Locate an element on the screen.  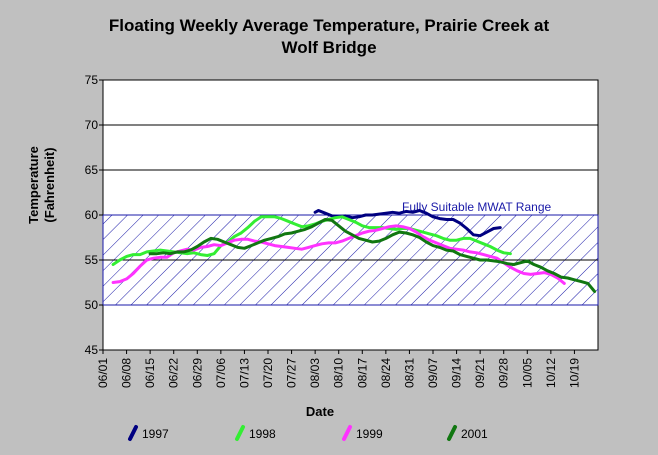
x-tick-label: 09/07 is located at coordinates (433, 373).